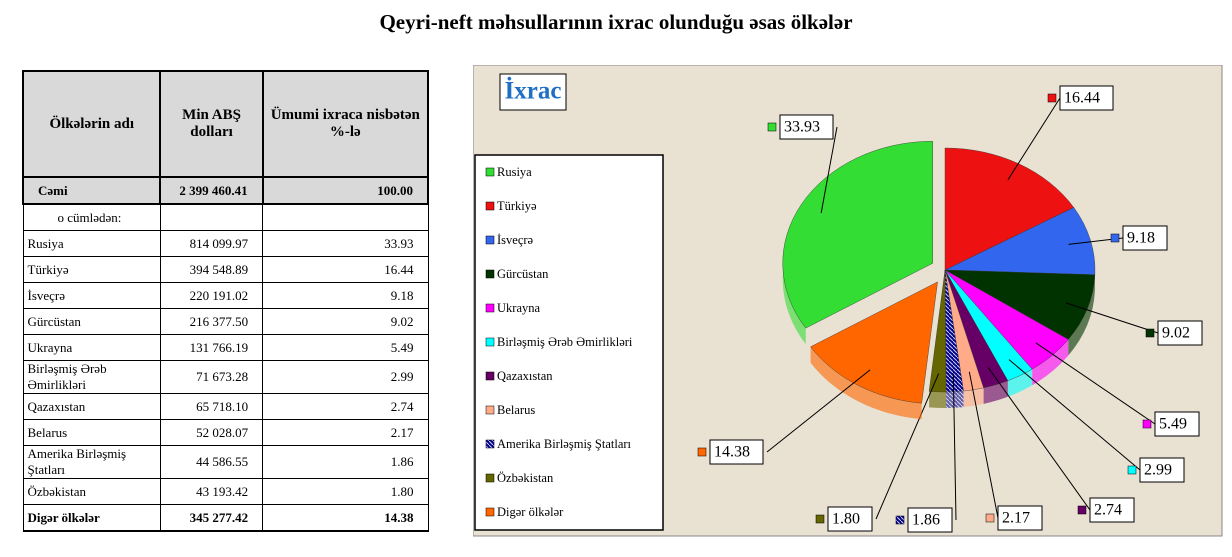 This screenshot has height=557, width=1232. Describe the element at coordinates (211, 462) in the screenshot. I see `table-cell: 44 586.55` at that location.